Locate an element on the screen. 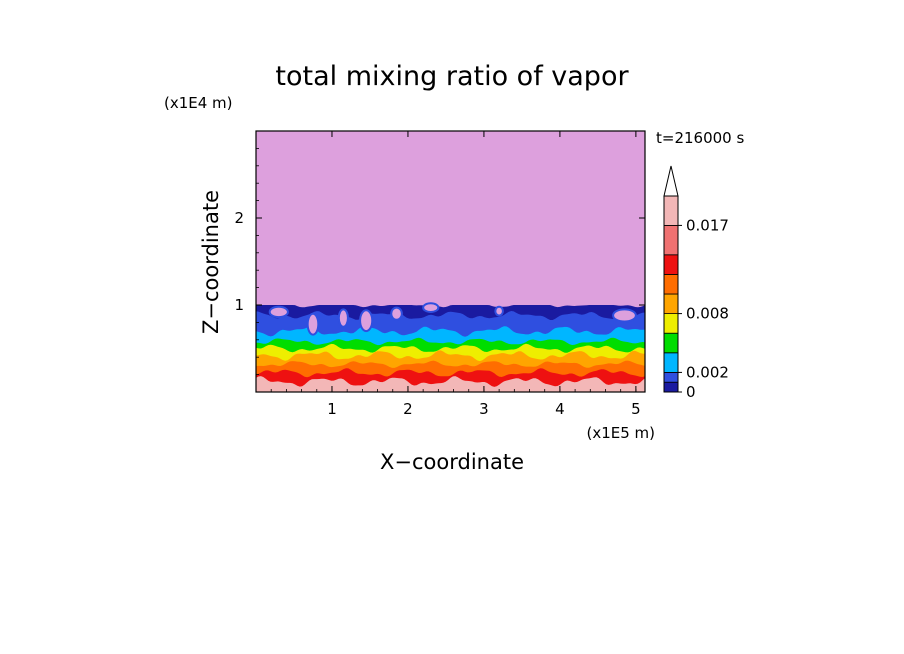 The height and width of the screenshot is (654, 904). y-axis-title: Z−coordinate is located at coordinates (211, 262).